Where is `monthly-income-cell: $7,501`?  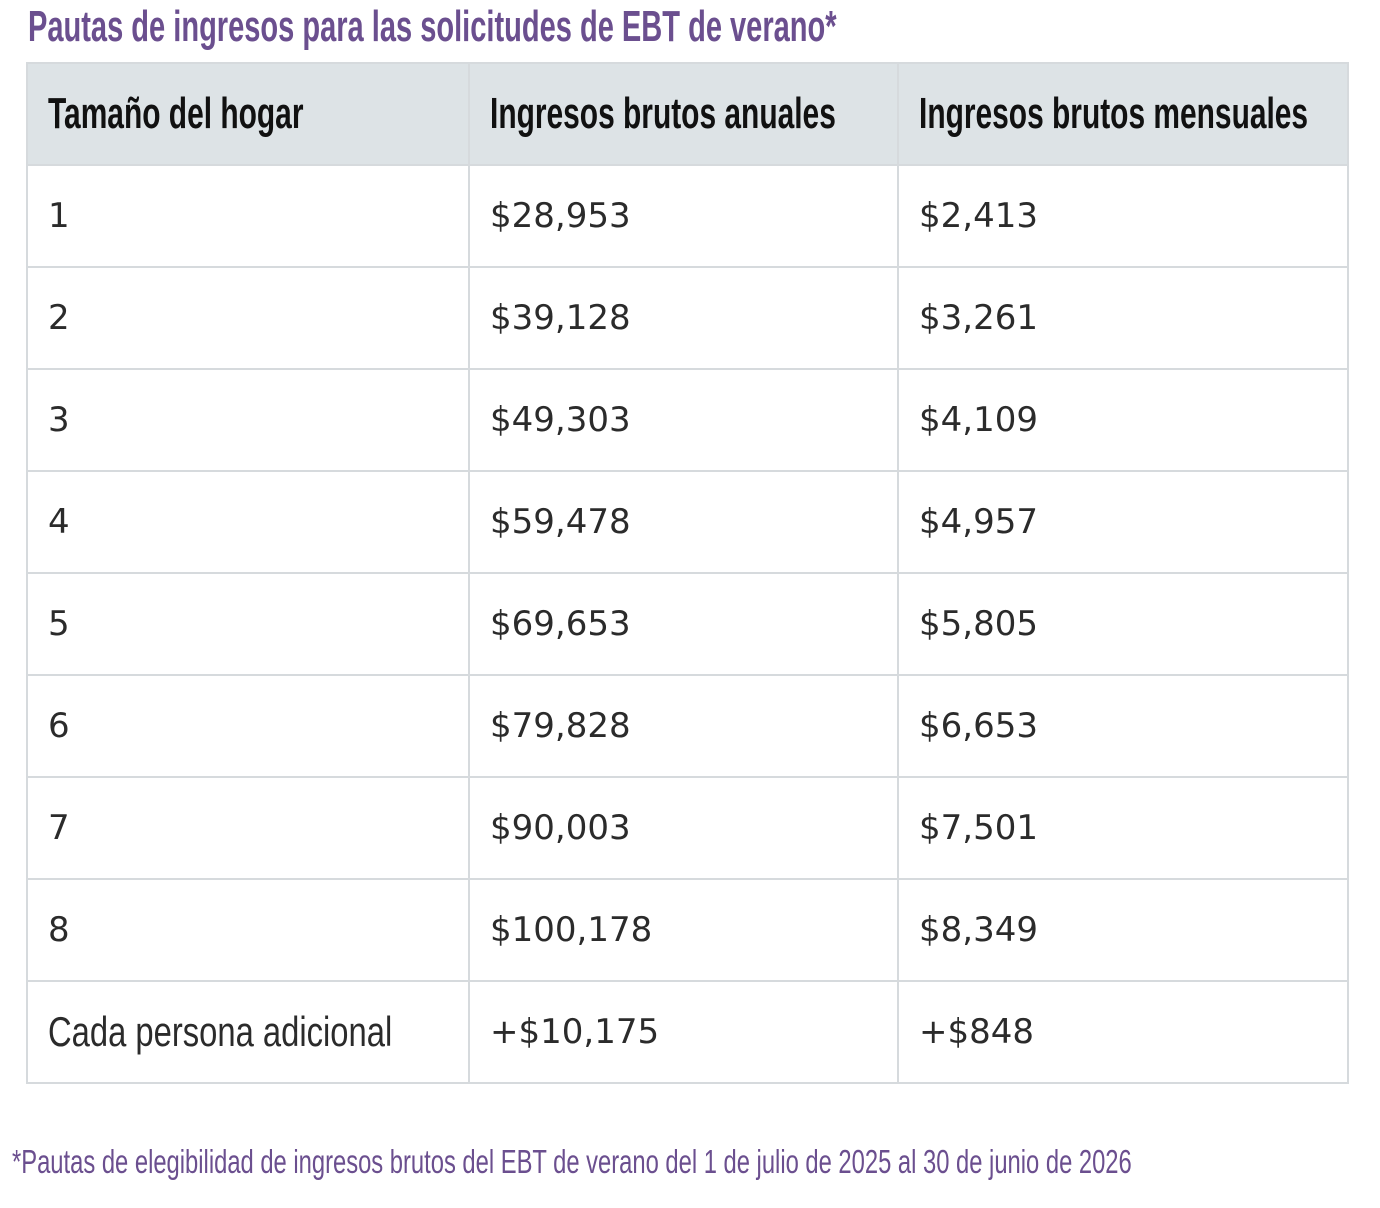
monthly-income-cell: $7,501 is located at coordinates (1123, 828).